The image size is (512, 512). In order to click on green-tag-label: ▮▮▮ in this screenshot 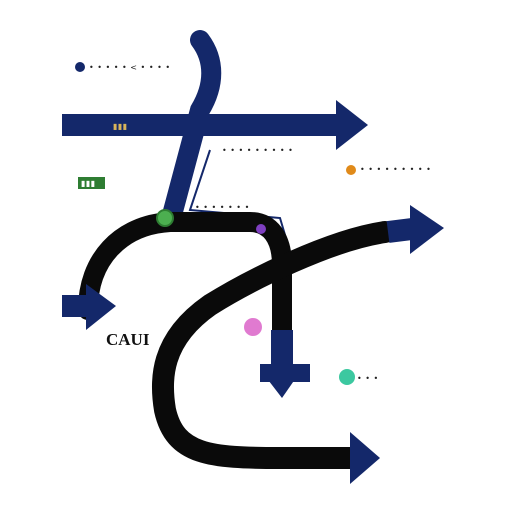, I will do `click(88, 183)`.